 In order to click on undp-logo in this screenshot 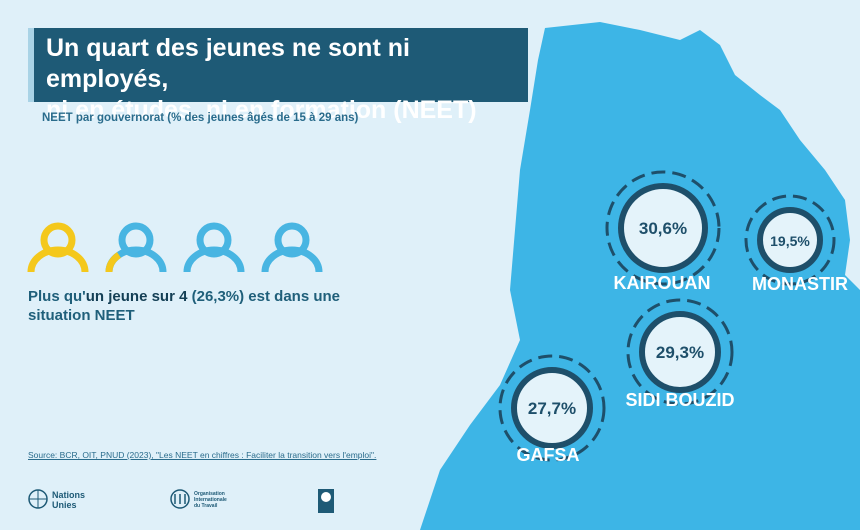, I will do `click(326, 501)`.